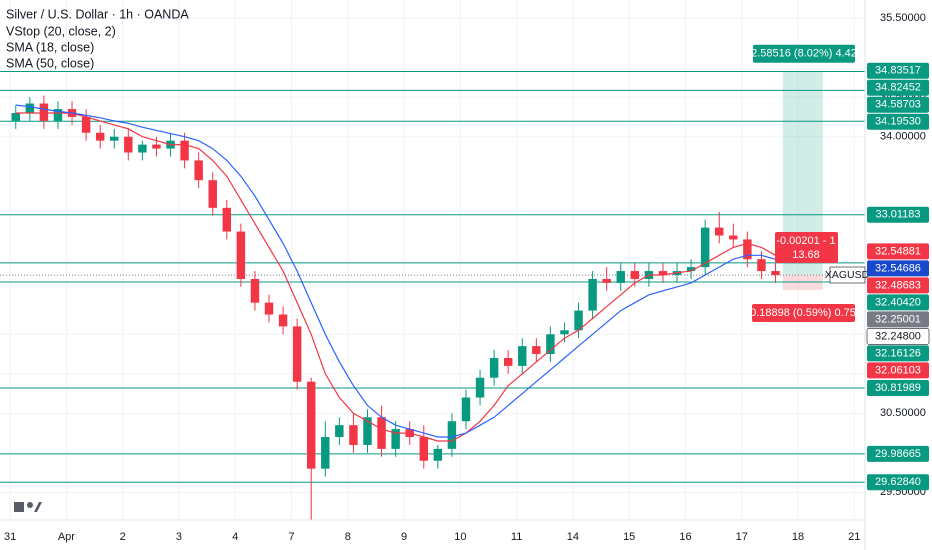 The height and width of the screenshot is (550, 932). Describe the element at coordinates (28, 507) in the screenshot. I see `tv-logo` at that location.